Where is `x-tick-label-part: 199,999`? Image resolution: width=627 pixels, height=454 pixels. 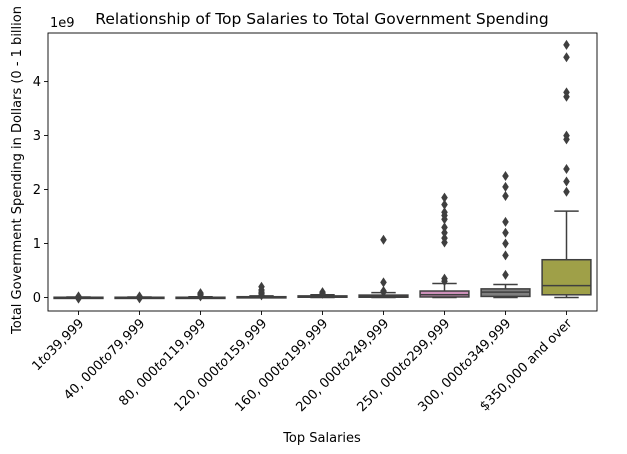 x-tick-label-part: 199,999 is located at coordinates (307, 340).